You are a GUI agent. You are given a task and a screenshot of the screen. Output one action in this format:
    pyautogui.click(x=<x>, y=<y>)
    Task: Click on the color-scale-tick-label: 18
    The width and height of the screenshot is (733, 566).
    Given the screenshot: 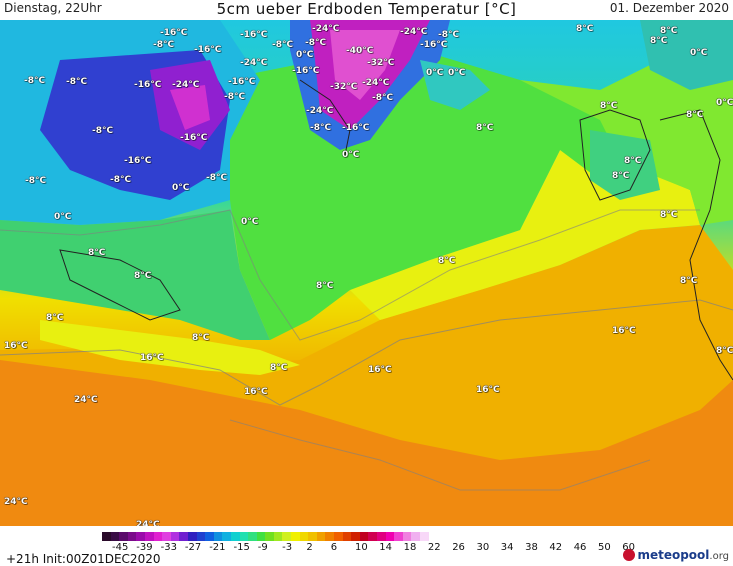 What is the action you would take?
    pyautogui.click(x=410, y=547)
    